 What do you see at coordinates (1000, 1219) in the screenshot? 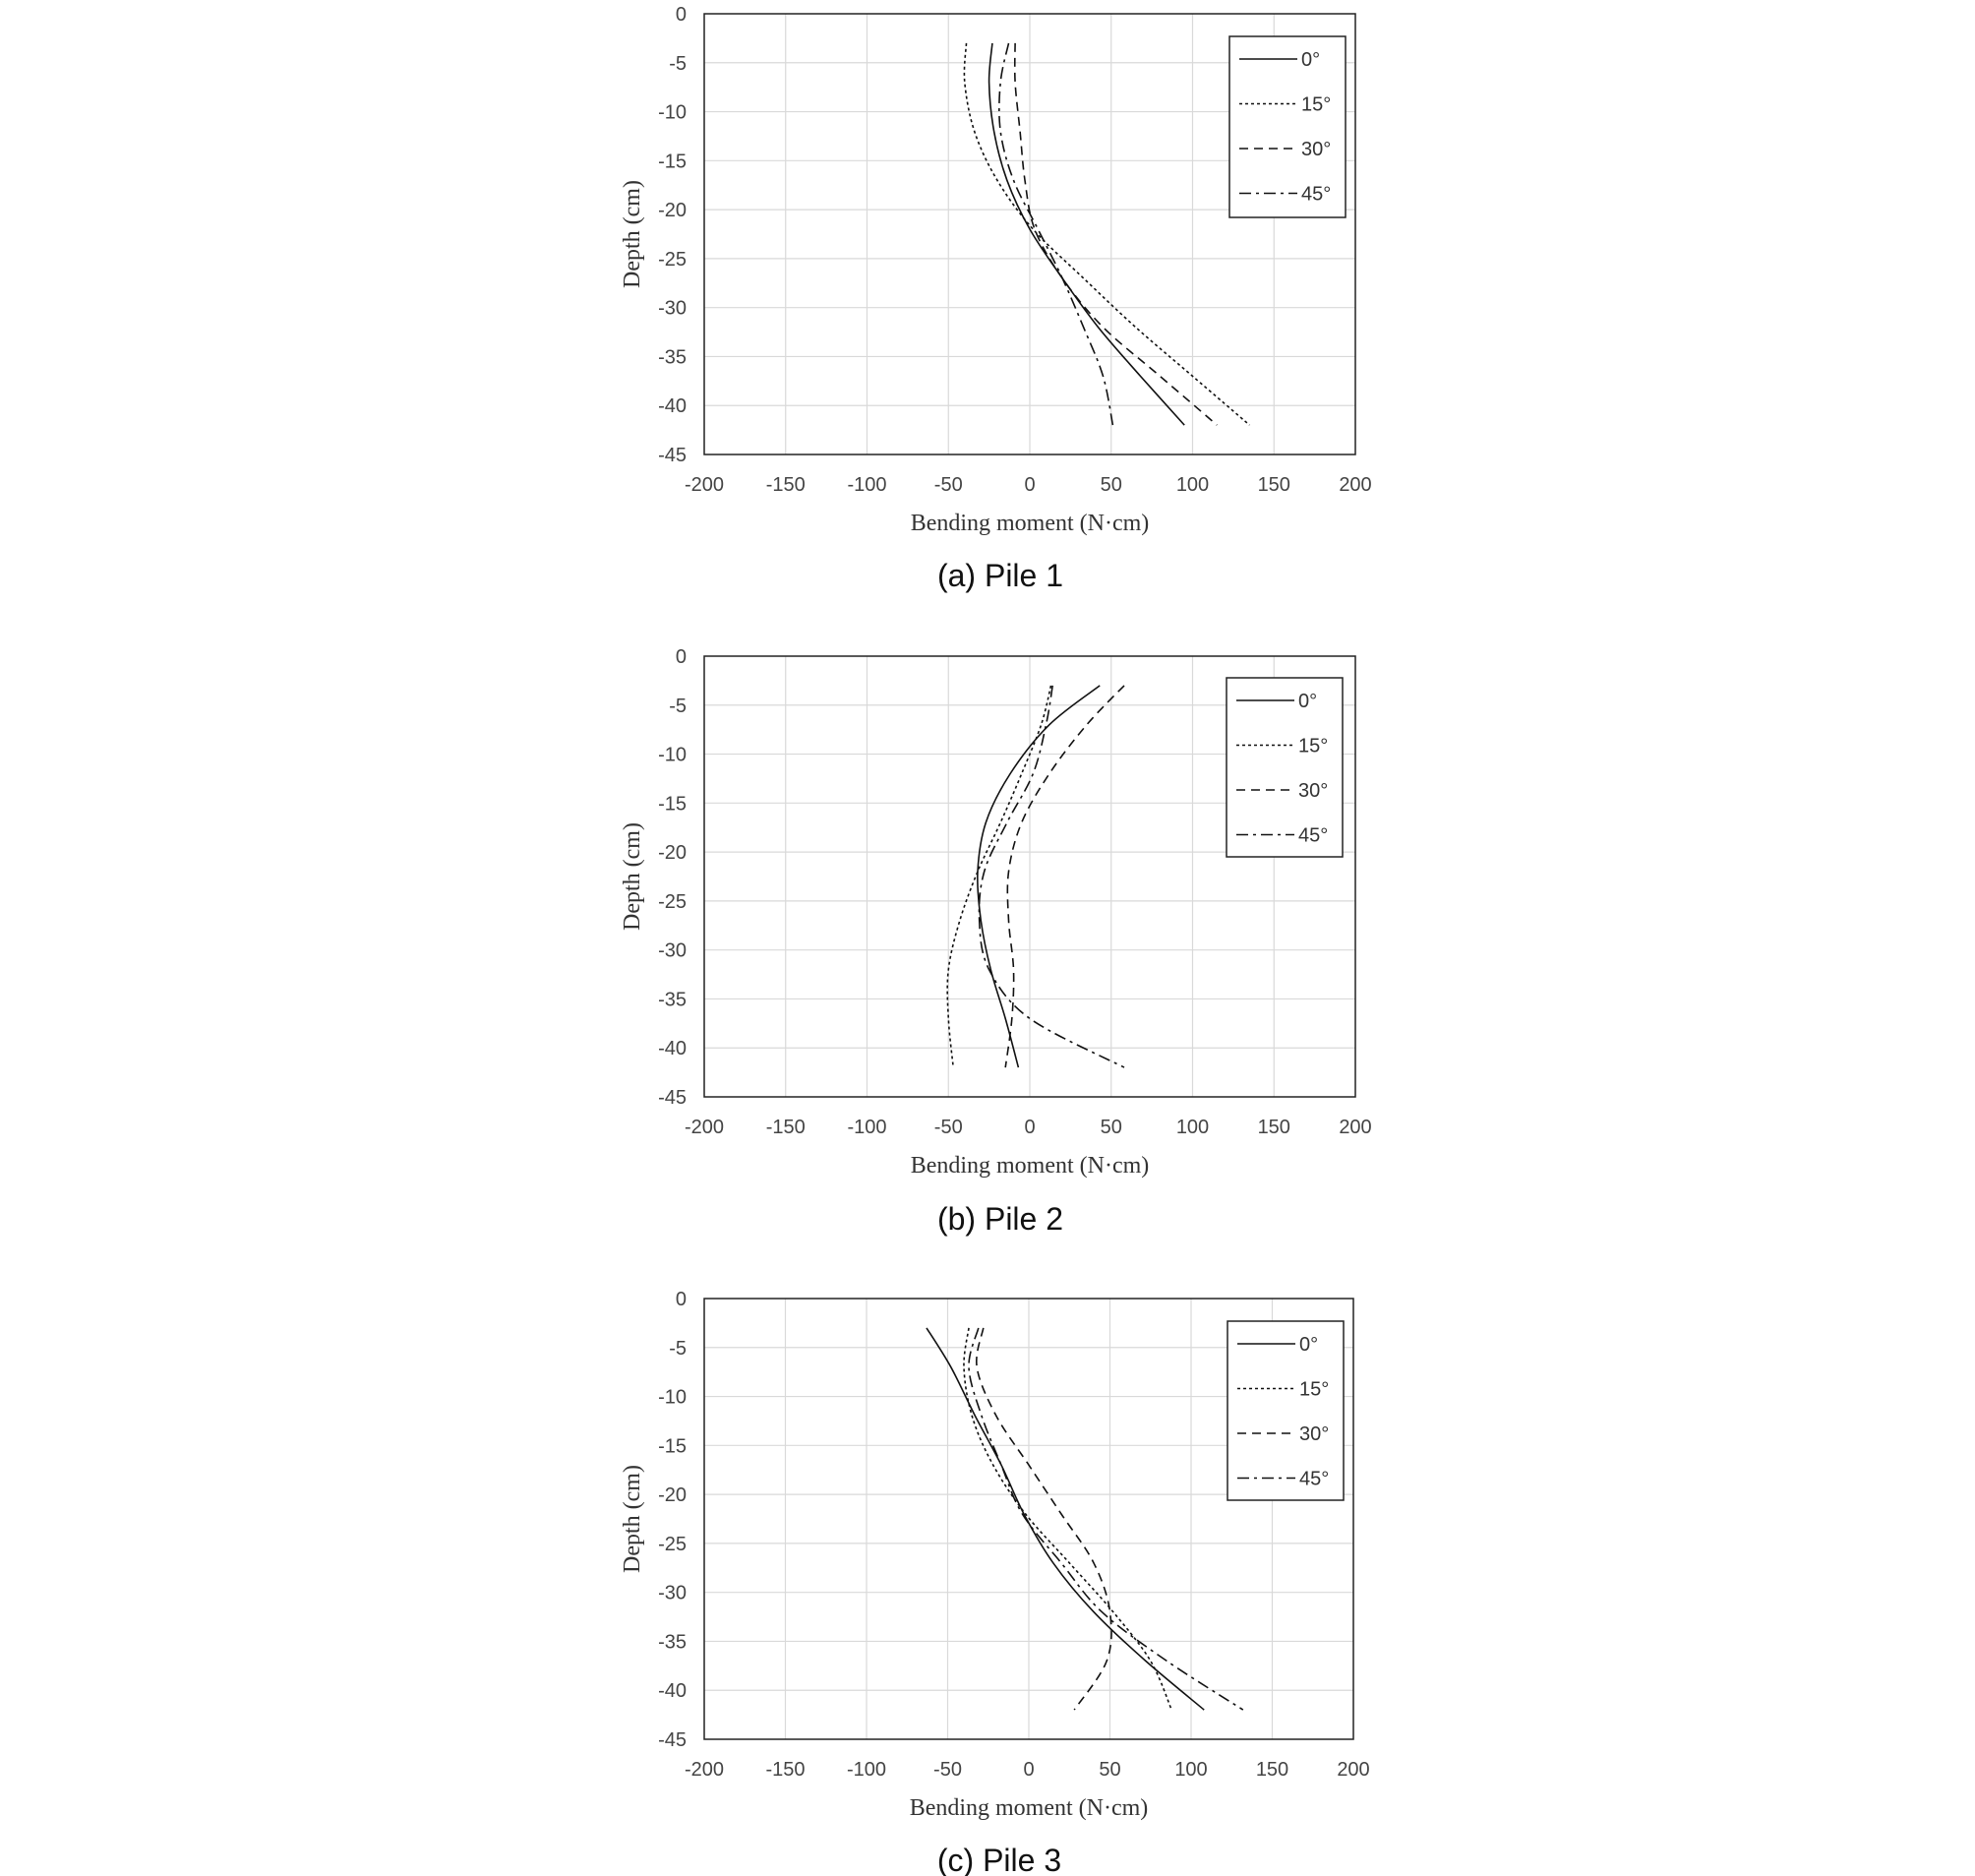
I see `panel-caption: (b) Pile 2` at bounding box center [1000, 1219].